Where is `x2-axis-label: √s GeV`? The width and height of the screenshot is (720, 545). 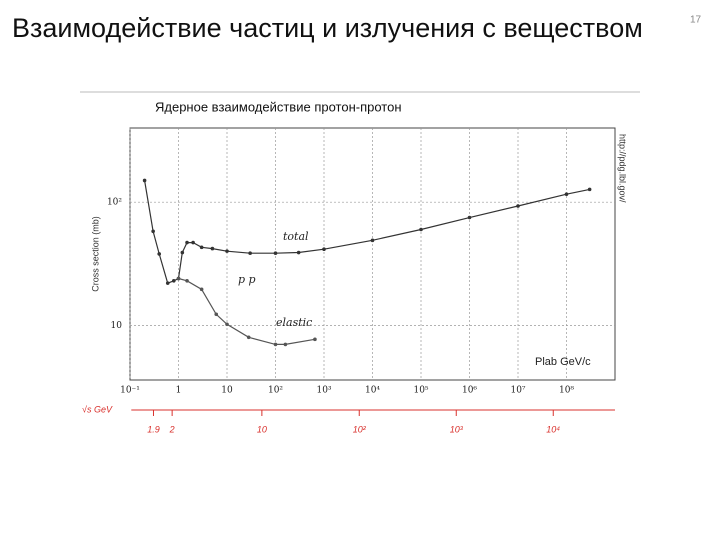 x2-axis-label: √s GeV is located at coordinates (97, 409).